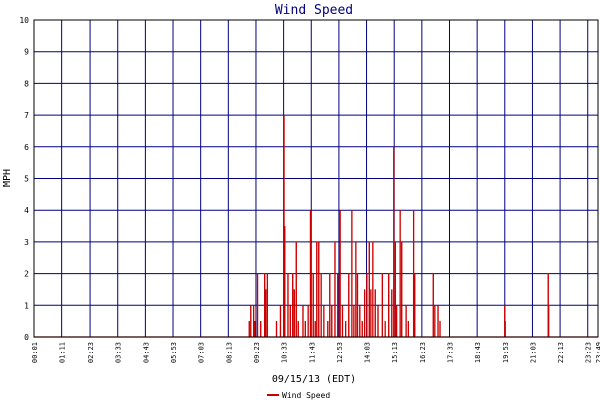  Describe the element at coordinates (533, 352) in the screenshot. I see `x-tick-label: 21:03` at that location.